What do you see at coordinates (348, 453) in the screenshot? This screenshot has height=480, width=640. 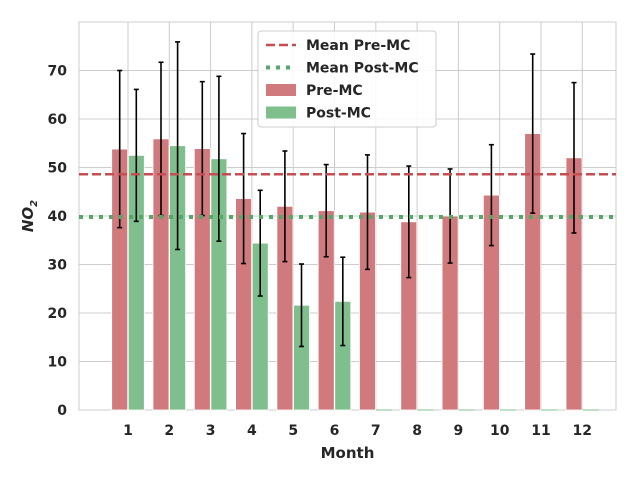 I see `x-axis-label: Month` at bounding box center [348, 453].